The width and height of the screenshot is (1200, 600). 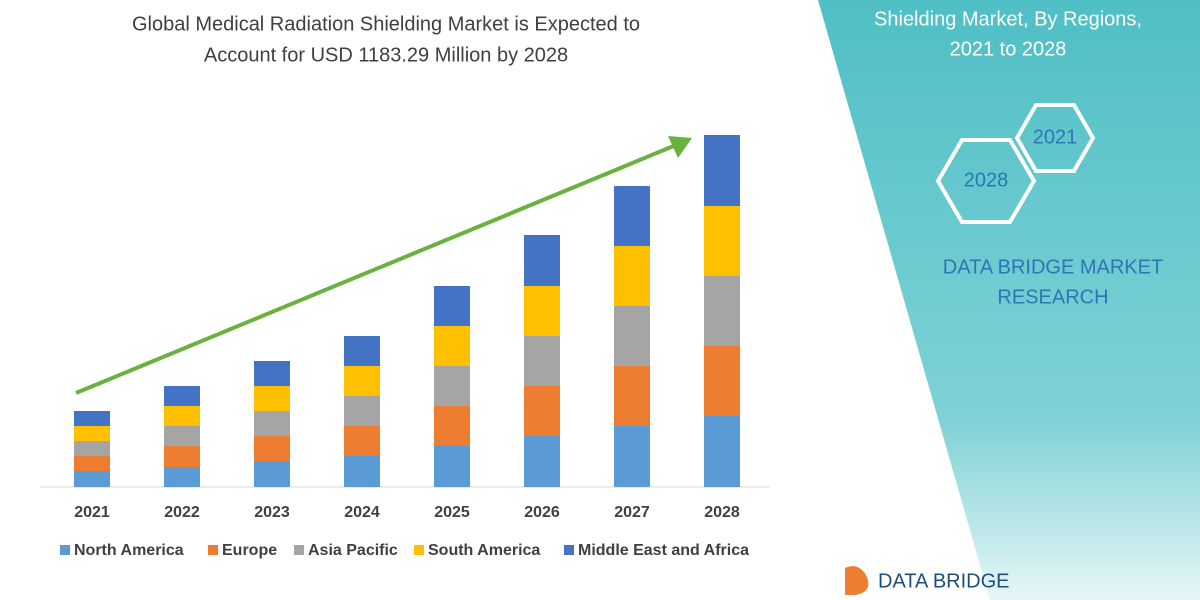 I want to click on title-line: Account for USD 1183.29 Million by 2028, so click(x=386, y=55).